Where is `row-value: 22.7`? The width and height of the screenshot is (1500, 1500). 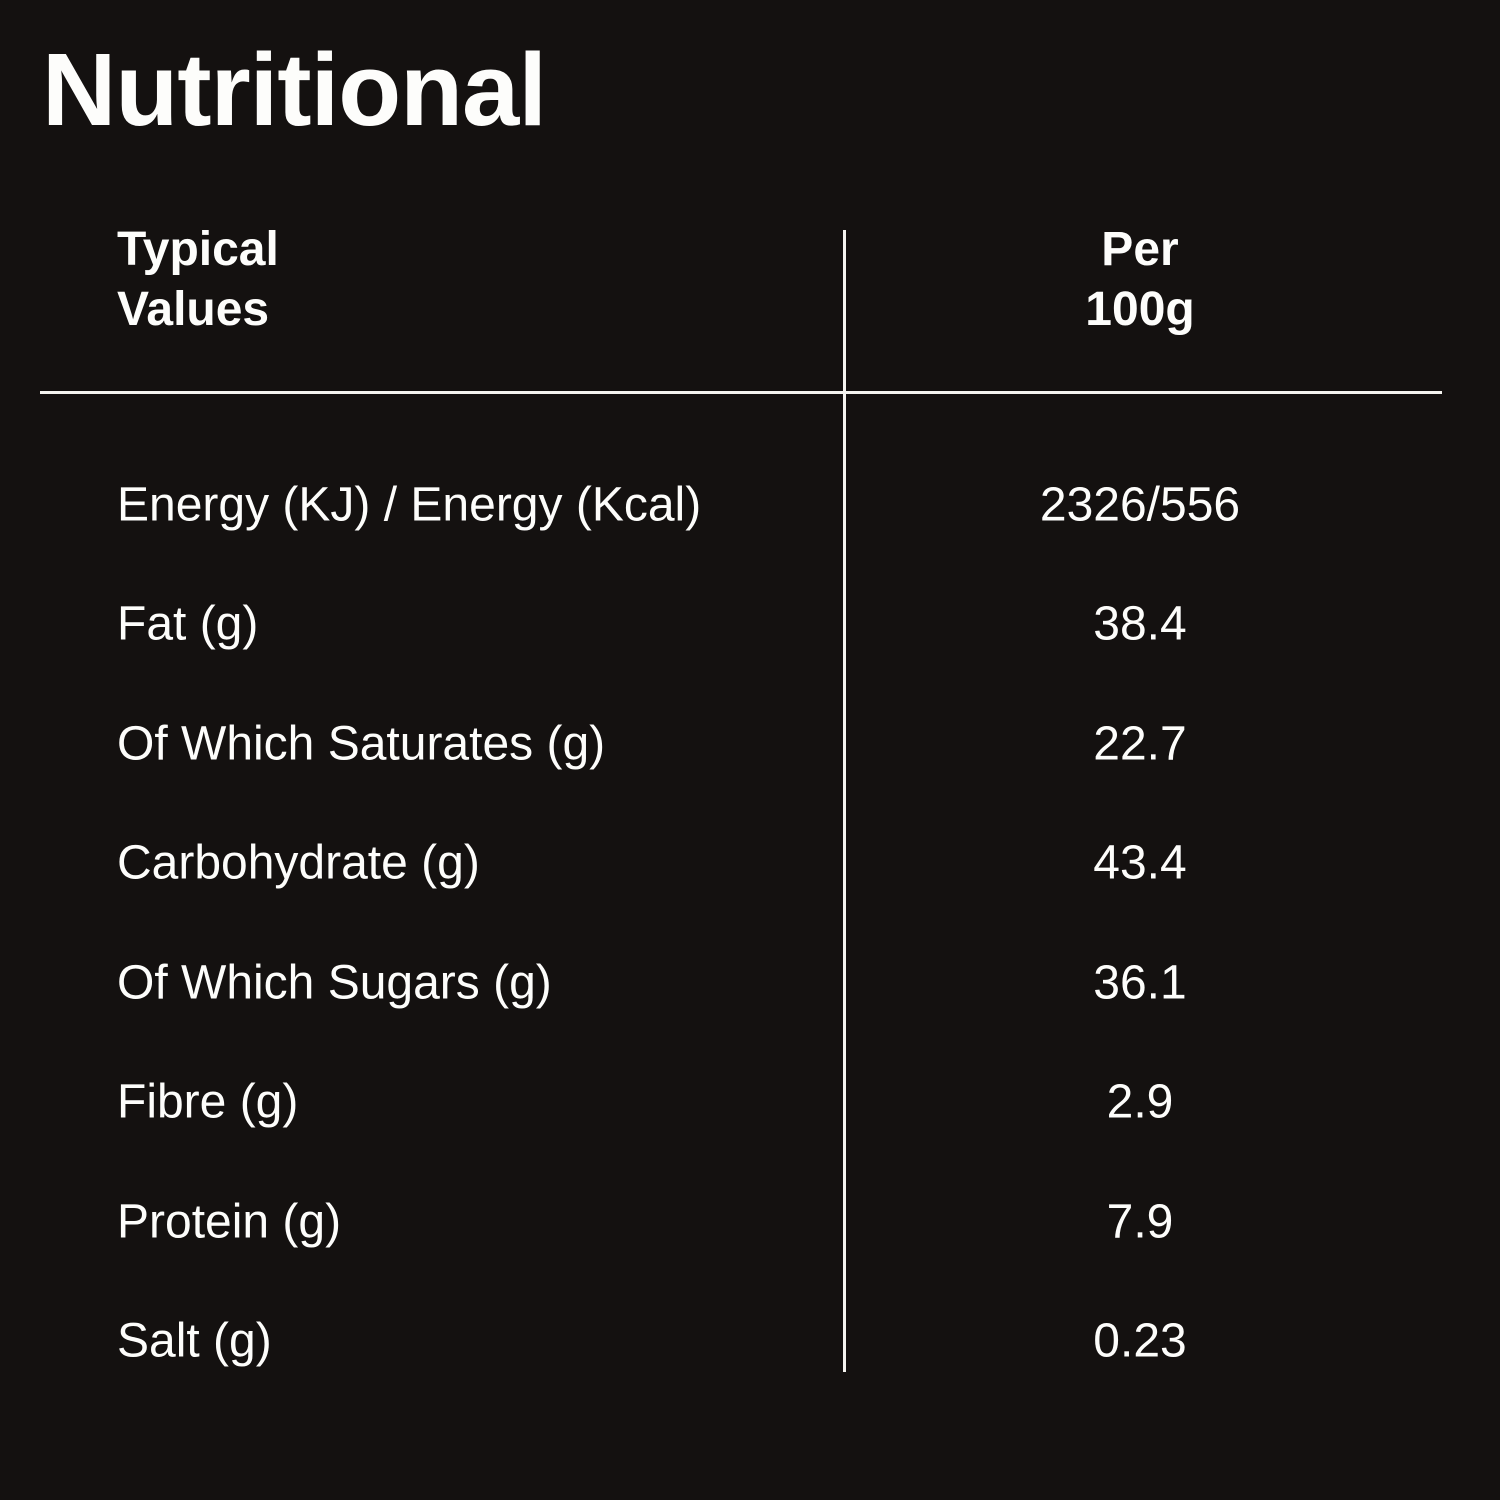
row-value: 22.7 is located at coordinates (1140, 744).